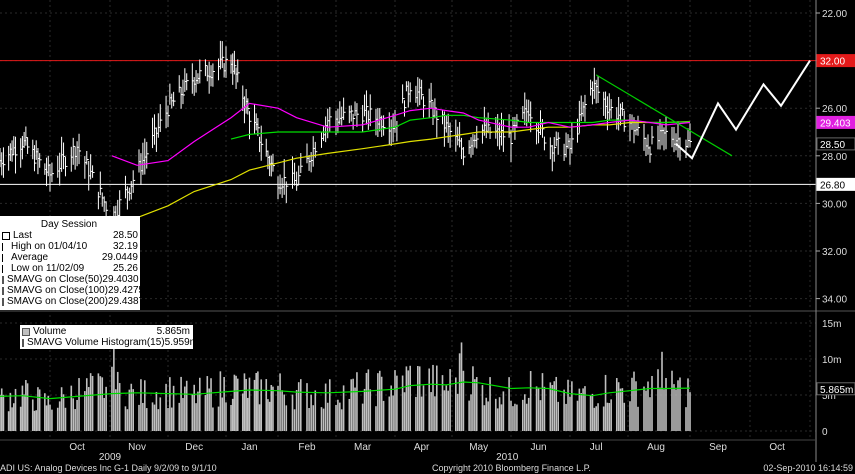 Image resolution: width=855 pixels, height=474 pixels. I want to click on legend-row: SMAVG on Close(100) 29.4275, so click(72, 290).